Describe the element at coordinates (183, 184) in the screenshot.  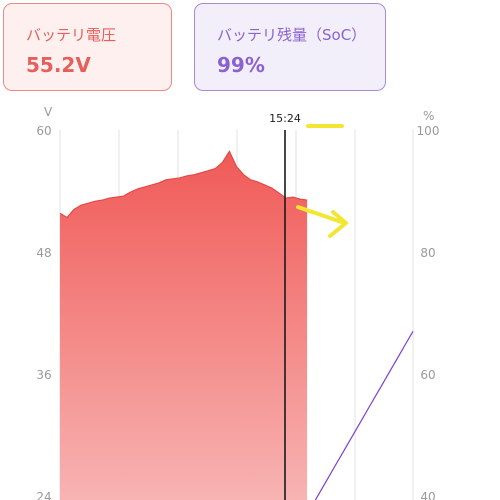
I see `battery-voltage-line` at that location.